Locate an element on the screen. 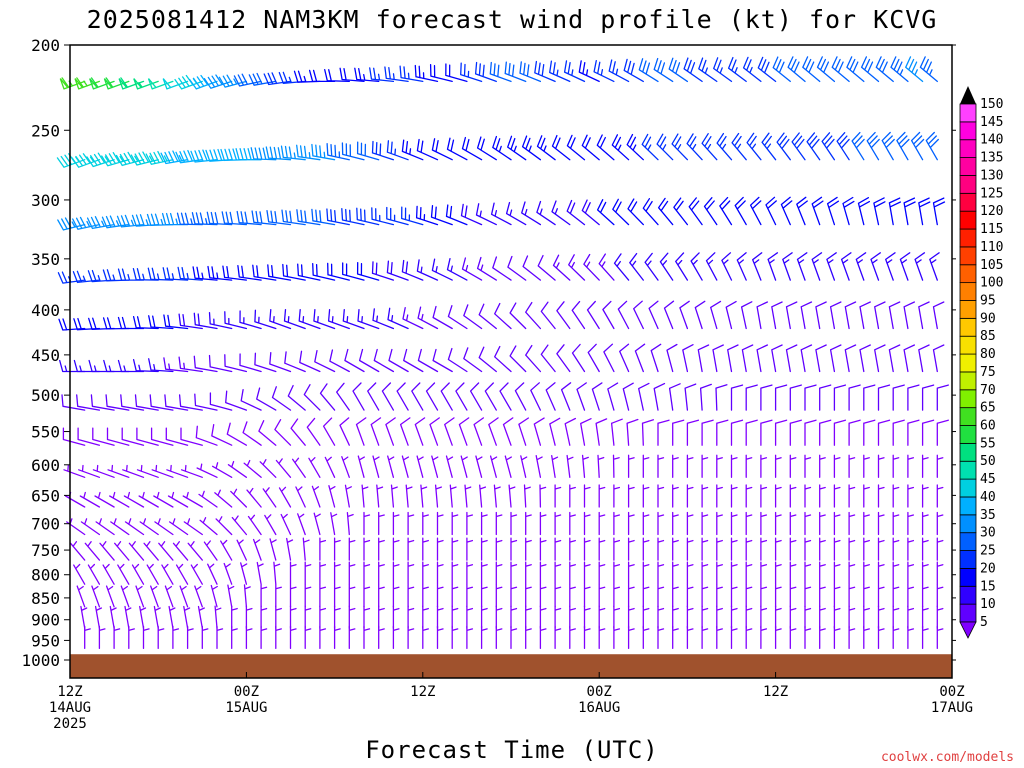 The width and height of the screenshot is (1024, 768). credit-text: coolwx.com/models is located at coordinates (947, 757).